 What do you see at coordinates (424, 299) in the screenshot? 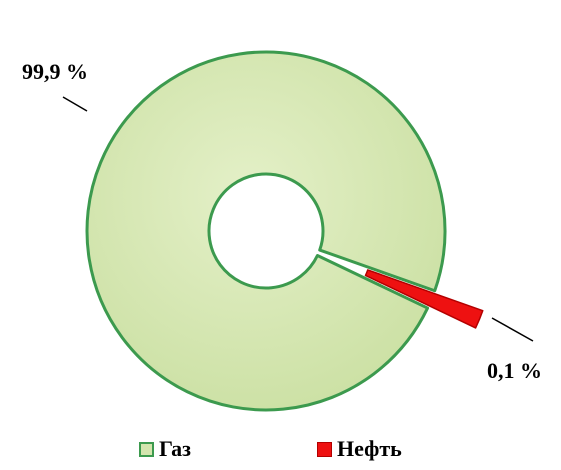
I see `slice-oil` at bounding box center [424, 299].